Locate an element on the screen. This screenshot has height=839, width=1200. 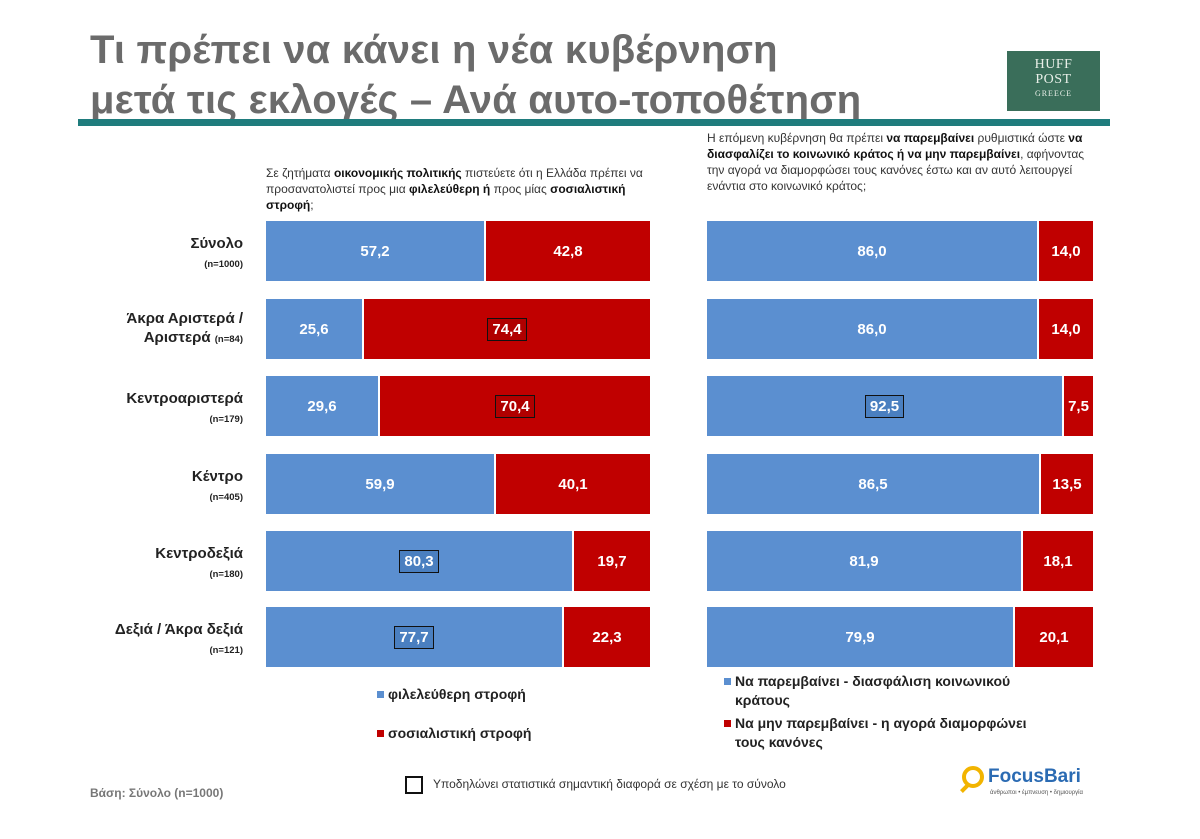
bar-segment-red: 19,7 is located at coordinates (612, 561).